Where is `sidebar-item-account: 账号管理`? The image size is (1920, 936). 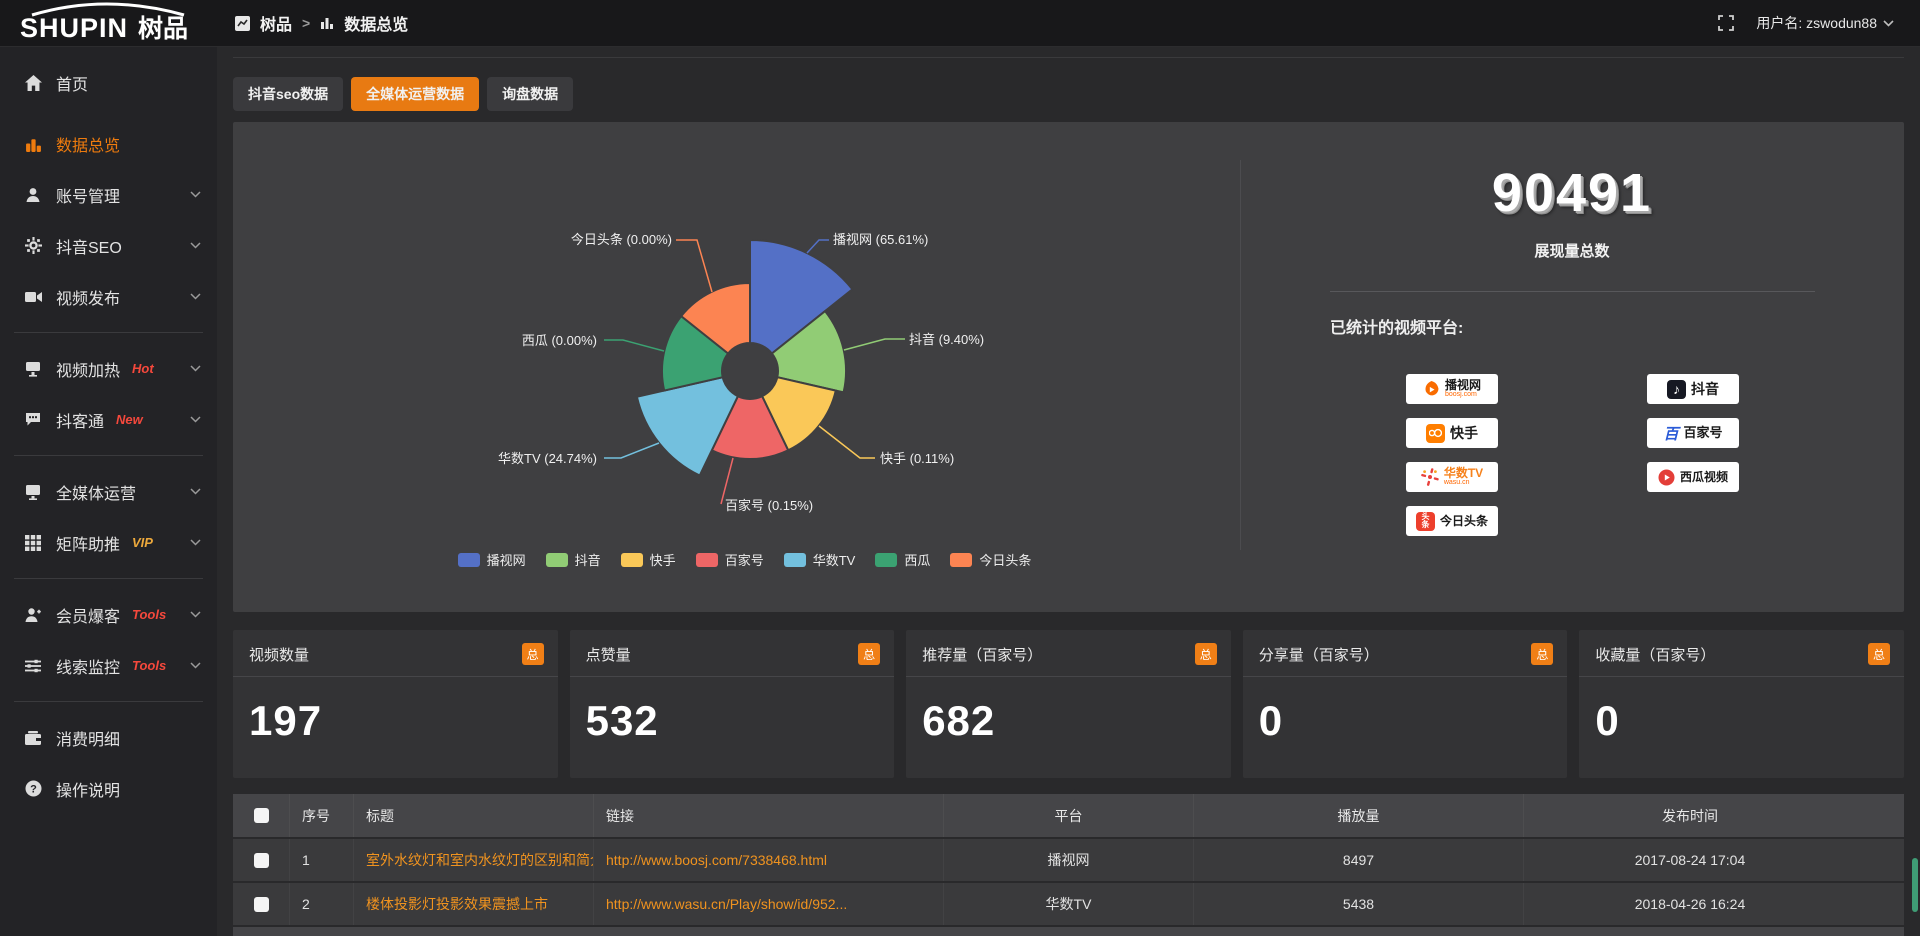 sidebar-item-account: 账号管理 is located at coordinates (108, 194).